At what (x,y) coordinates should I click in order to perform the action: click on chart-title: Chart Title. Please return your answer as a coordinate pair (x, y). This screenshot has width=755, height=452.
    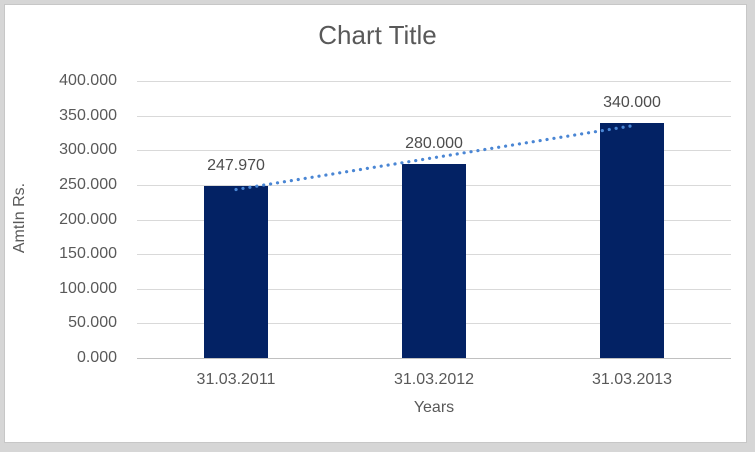
    Looking at the image, I should click on (377, 35).